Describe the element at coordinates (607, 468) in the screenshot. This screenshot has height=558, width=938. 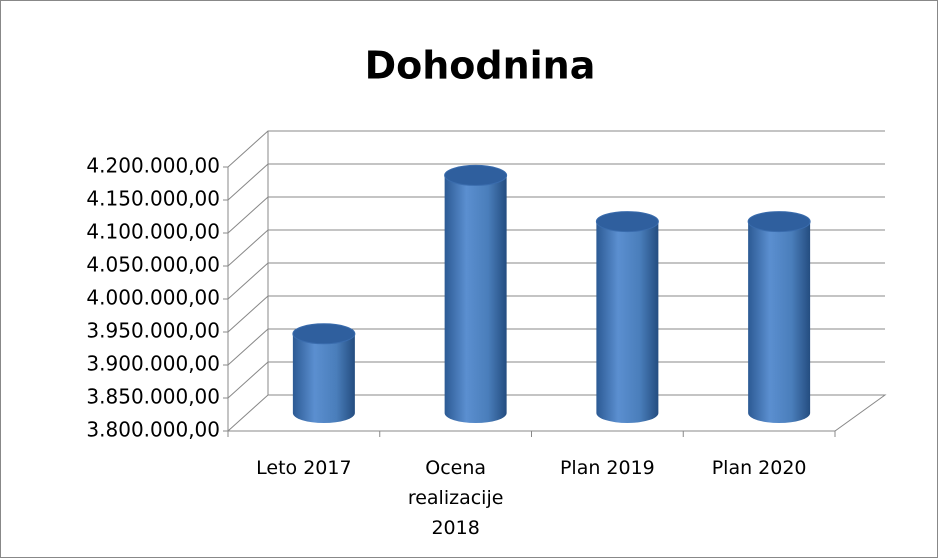
I see `x-tick-label: Plan 2019` at that location.